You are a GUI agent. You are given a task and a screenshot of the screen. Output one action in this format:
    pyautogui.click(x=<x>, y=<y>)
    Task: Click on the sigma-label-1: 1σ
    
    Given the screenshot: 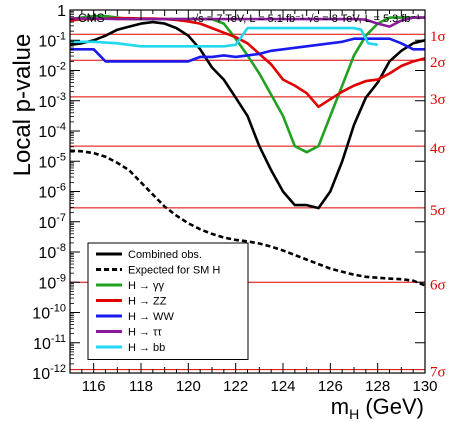 What is the action you would take?
    pyautogui.click(x=438, y=37)
    